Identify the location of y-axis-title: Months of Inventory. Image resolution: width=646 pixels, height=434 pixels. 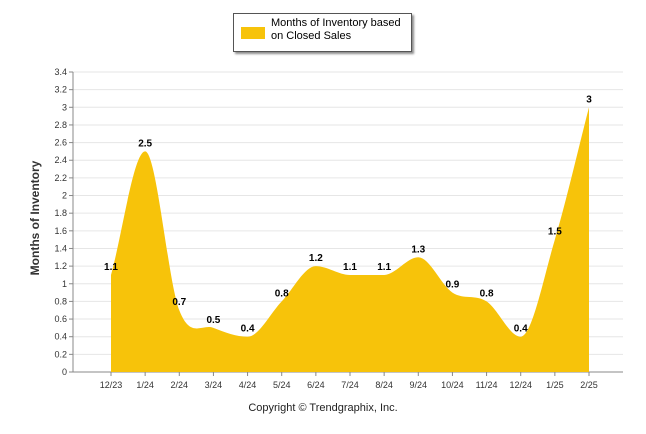
(35, 218).